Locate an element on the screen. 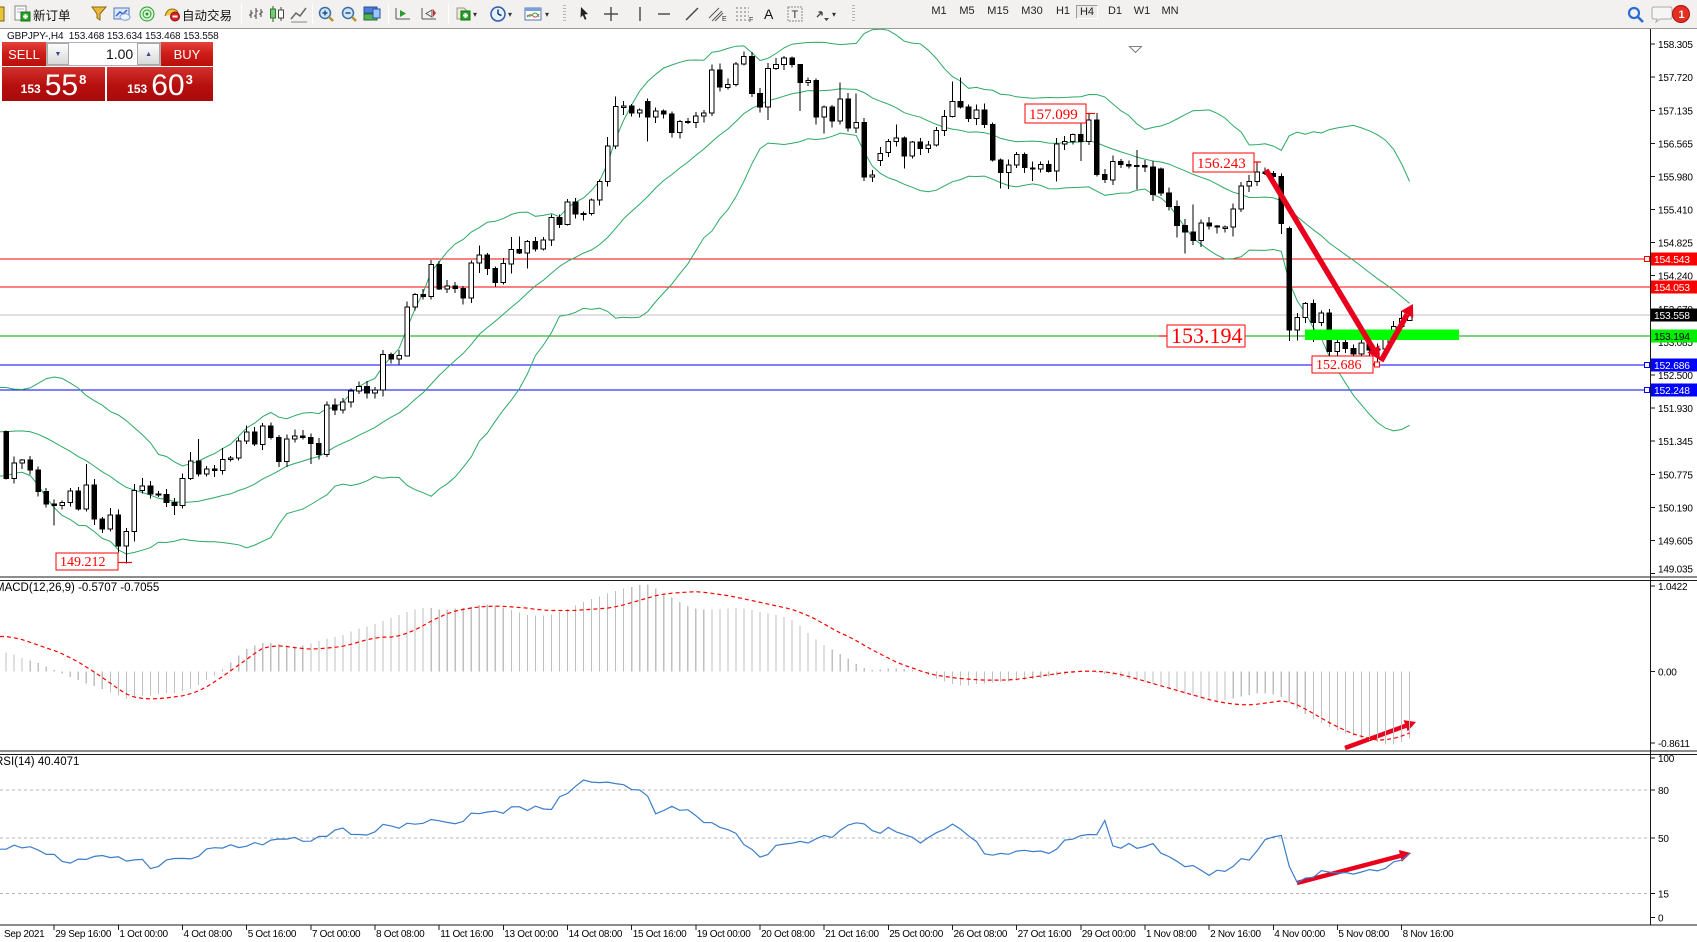 The width and height of the screenshot is (1697, 942). svg-text: 0 is located at coordinates (1661, 919).